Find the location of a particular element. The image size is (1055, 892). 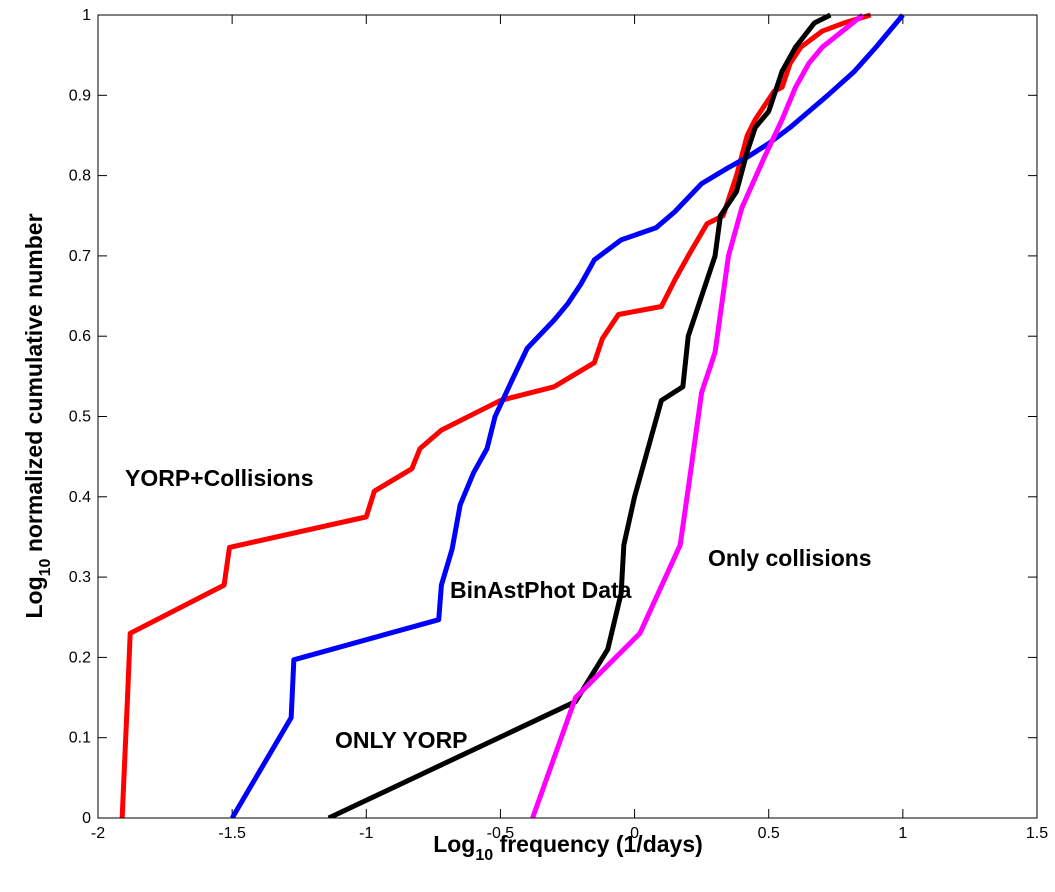

x-axis-label: Log10 frequency (1/days) is located at coordinates (568, 847).